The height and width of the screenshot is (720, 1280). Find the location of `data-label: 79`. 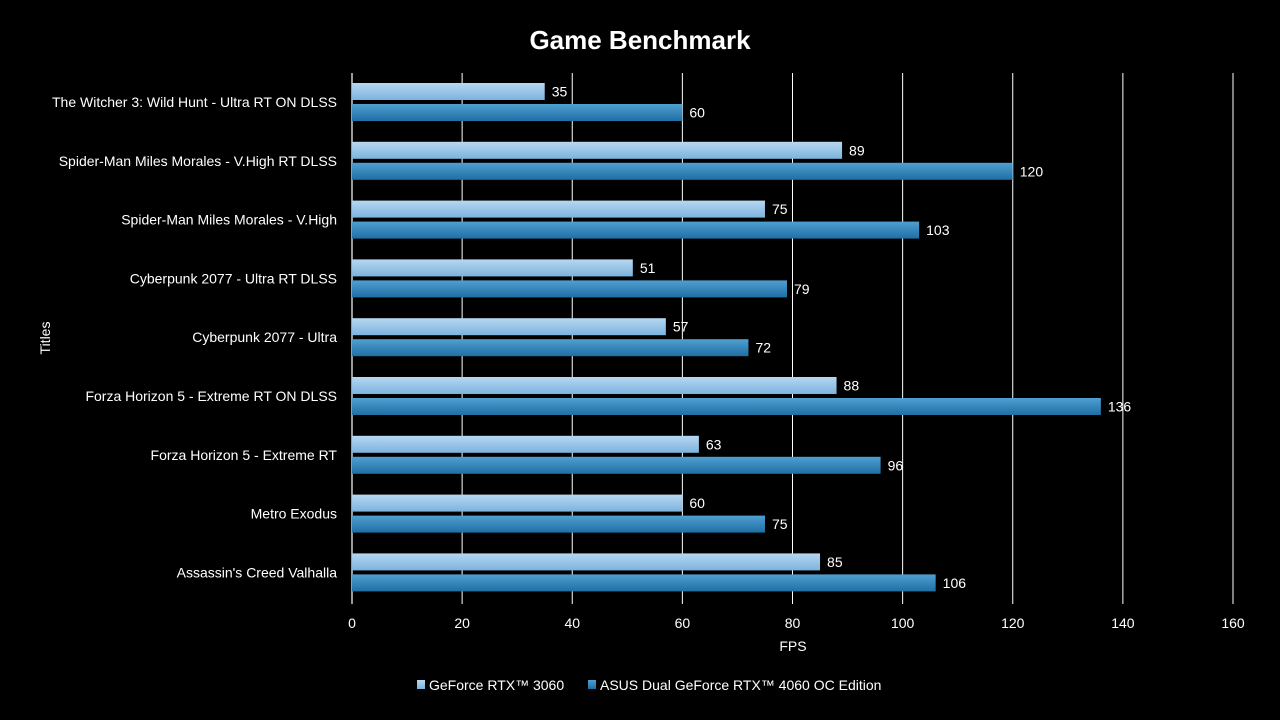

data-label: 79 is located at coordinates (802, 289).